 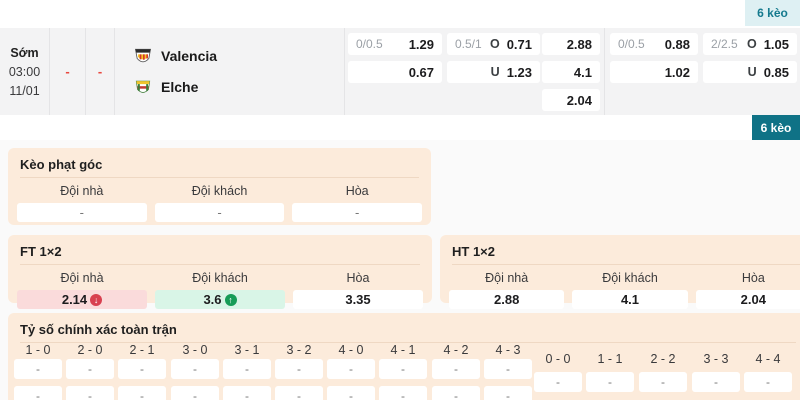 What do you see at coordinates (724, 44) in the screenshot?
I see `ou-ht-line: 2/2.5` at bounding box center [724, 44].